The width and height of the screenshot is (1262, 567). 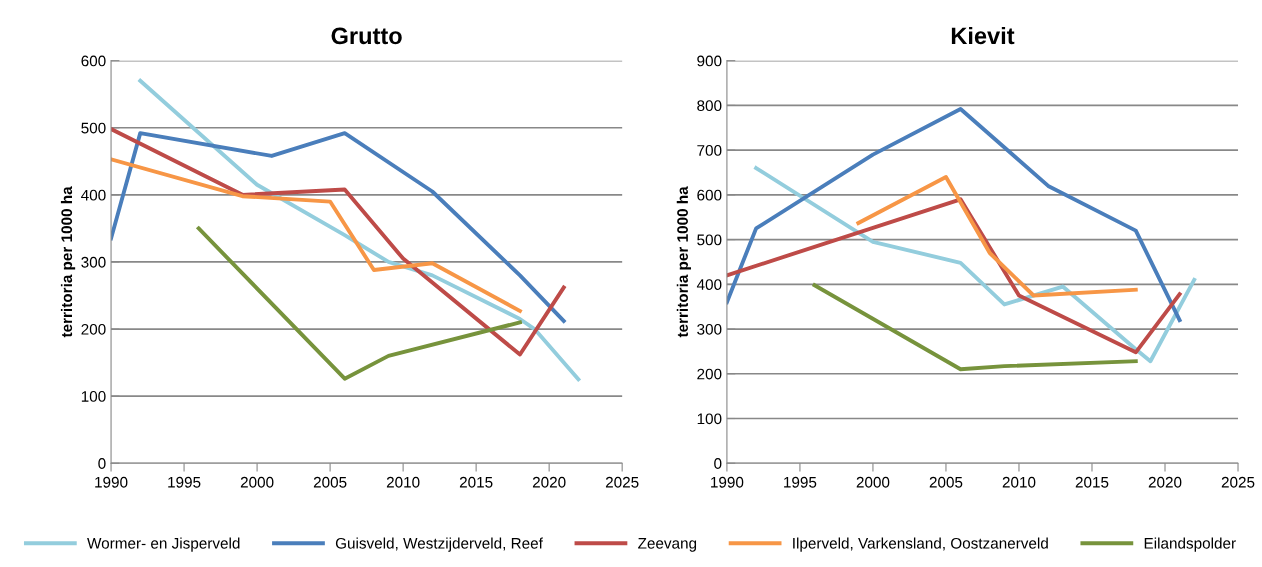 I want to click on legend-label: Ilperveld, Varkensland, Oostzanerveld, so click(x=920, y=544).